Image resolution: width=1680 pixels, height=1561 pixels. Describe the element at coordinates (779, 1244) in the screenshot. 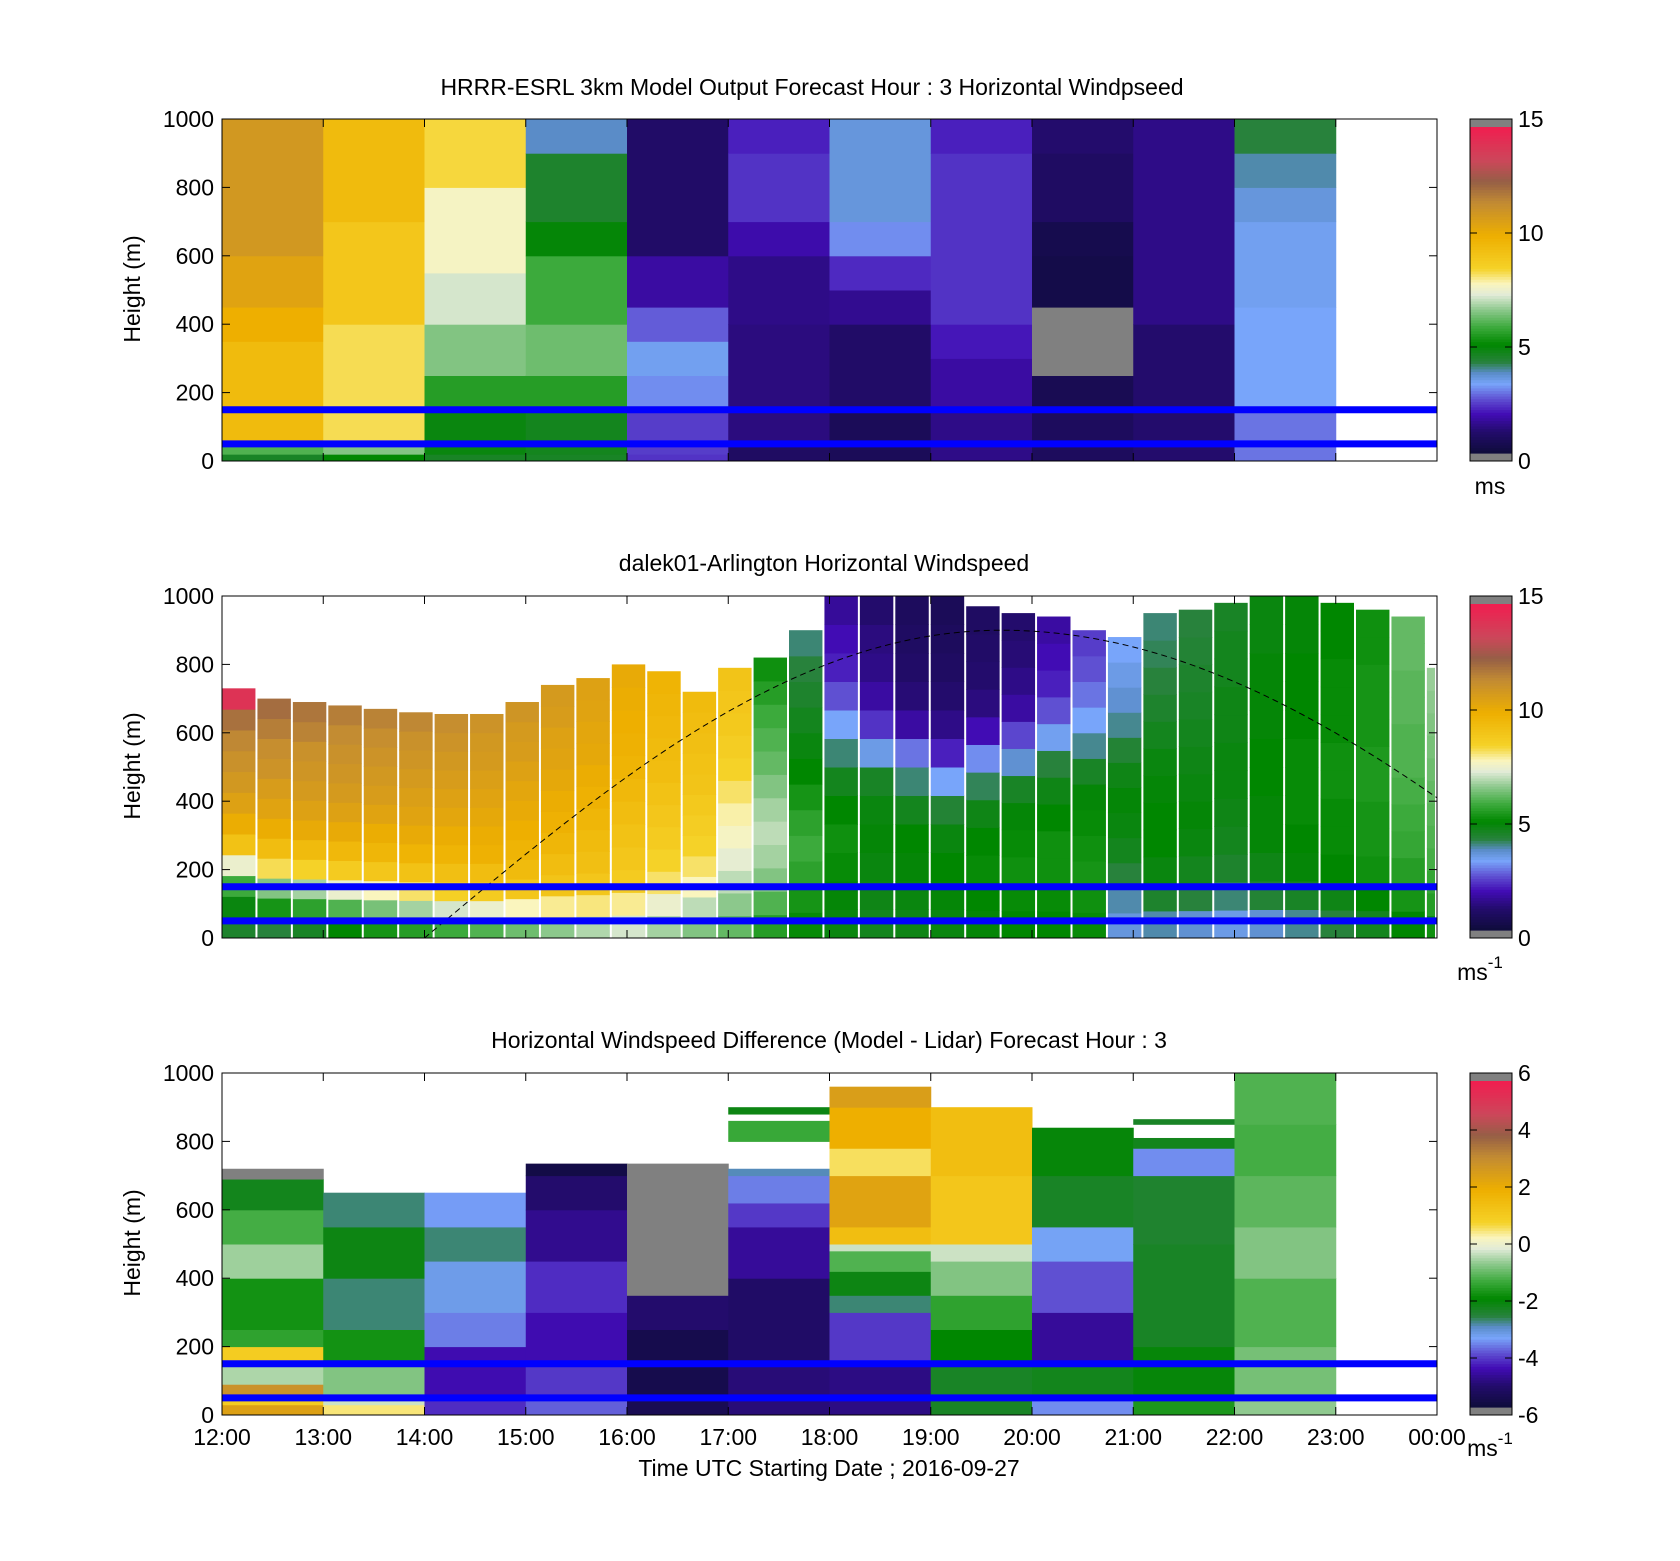

I see `panel-diff-heatmap` at that location.